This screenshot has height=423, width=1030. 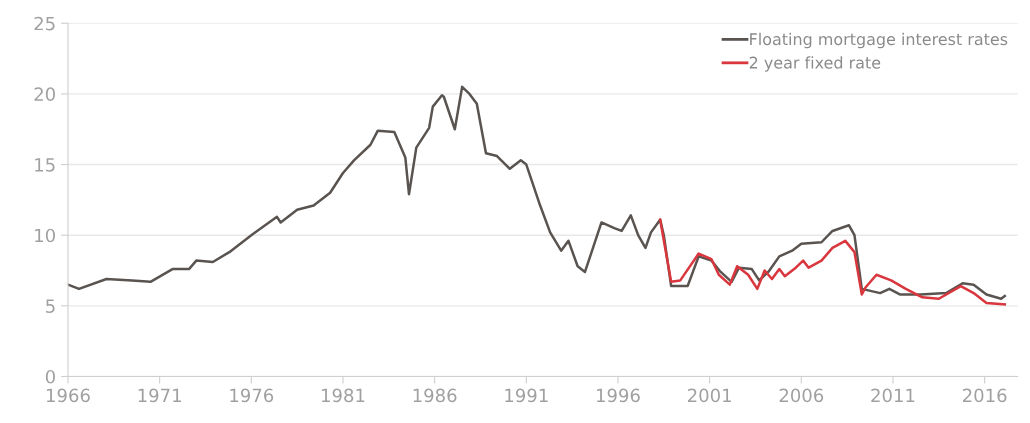 What do you see at coordinates (45, 165) in the screenshot?
I see `y-tick-label: 15` at bounding box center [45, 165].